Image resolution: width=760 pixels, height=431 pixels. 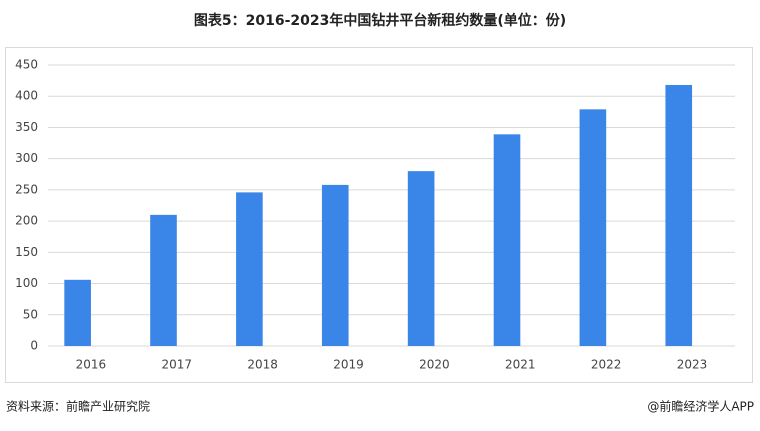 I want to click on y-tick-label: 300, so click(x=26, y=158).